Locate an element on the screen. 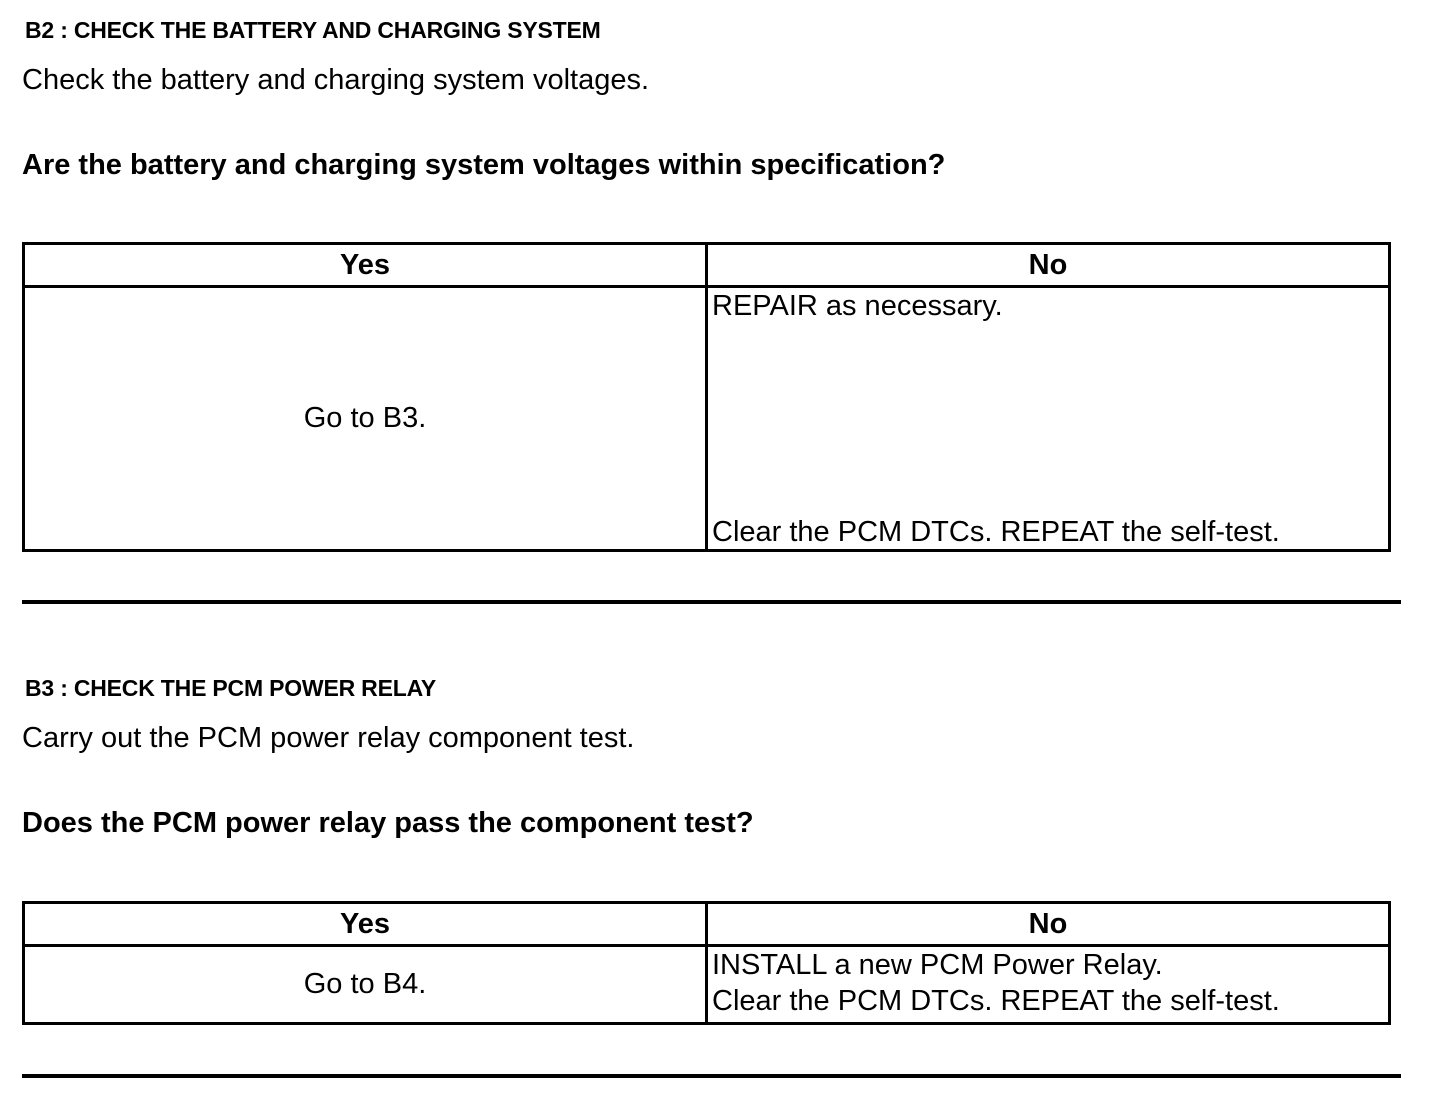 The width and height of the screenshot is (1440, 1096). step-b3-heading: B3 : CHECK THE PCM POWER RELAY is located at coordinates (231, 688).